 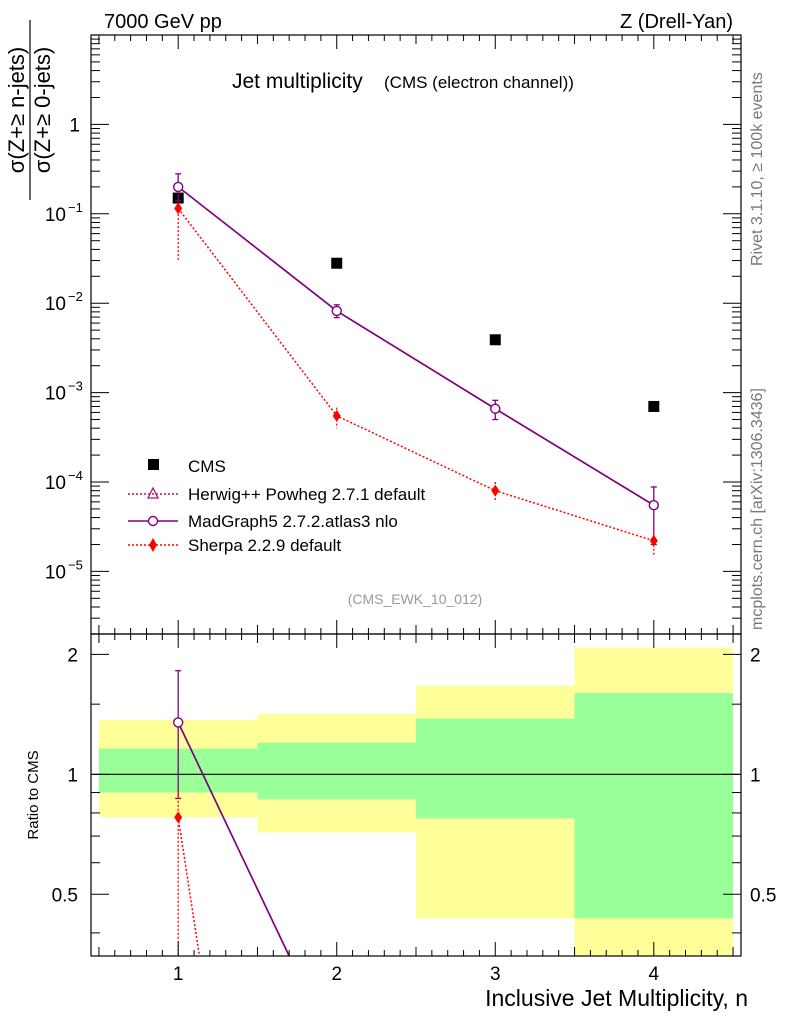 I want to click on main-subtitle: (CMS (electron channel)), so click(x=479, y=82).